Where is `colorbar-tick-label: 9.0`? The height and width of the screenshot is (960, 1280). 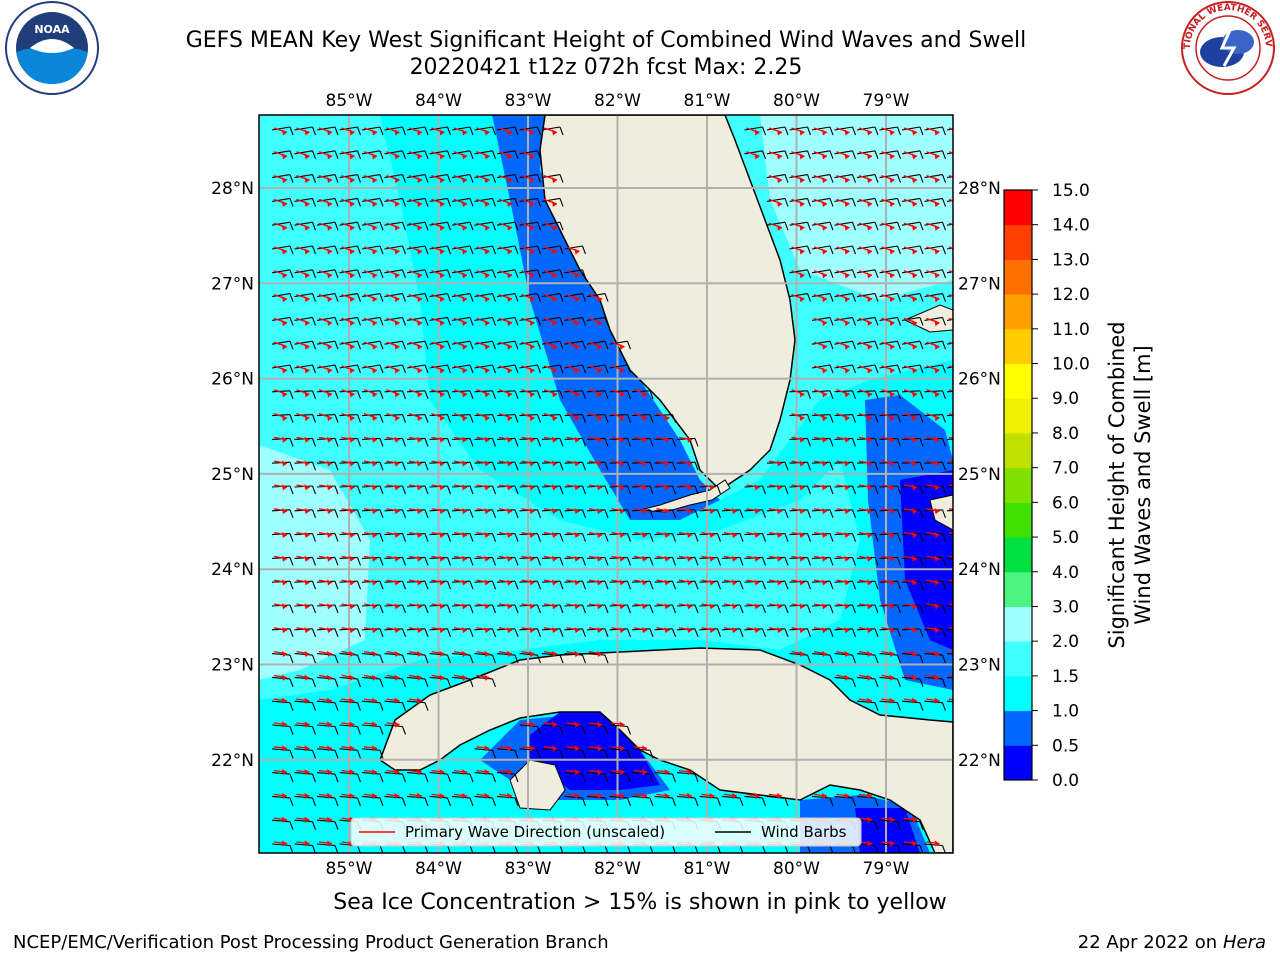
colorbar-tick-label: 9.0 is located at coordinates (1065, 399).